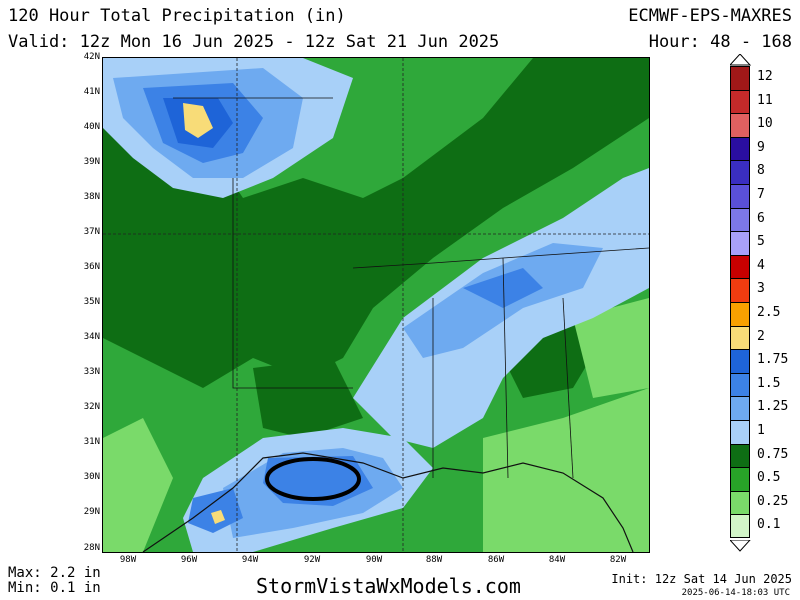 This screenshot has width=800, height=600. What do you see at coordinates (701, 579) in the screenshot?
I see `init-time: Init: 12z Sat 14 Jun 2025` at bounding box center [701, 579].